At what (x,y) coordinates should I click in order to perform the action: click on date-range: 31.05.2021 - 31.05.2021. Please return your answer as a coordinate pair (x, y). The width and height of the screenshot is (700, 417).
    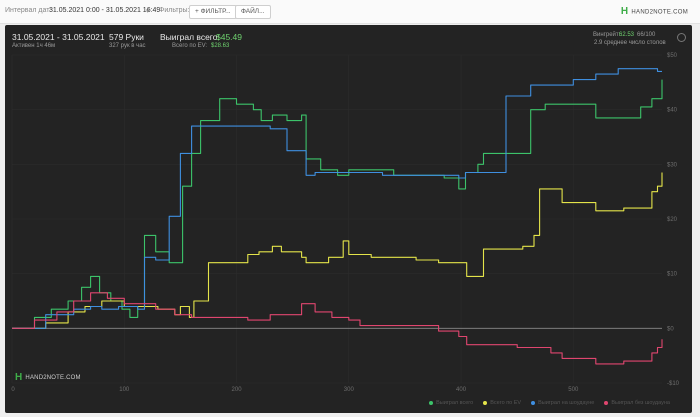
    Looking at the image, I should click on (58, 37).